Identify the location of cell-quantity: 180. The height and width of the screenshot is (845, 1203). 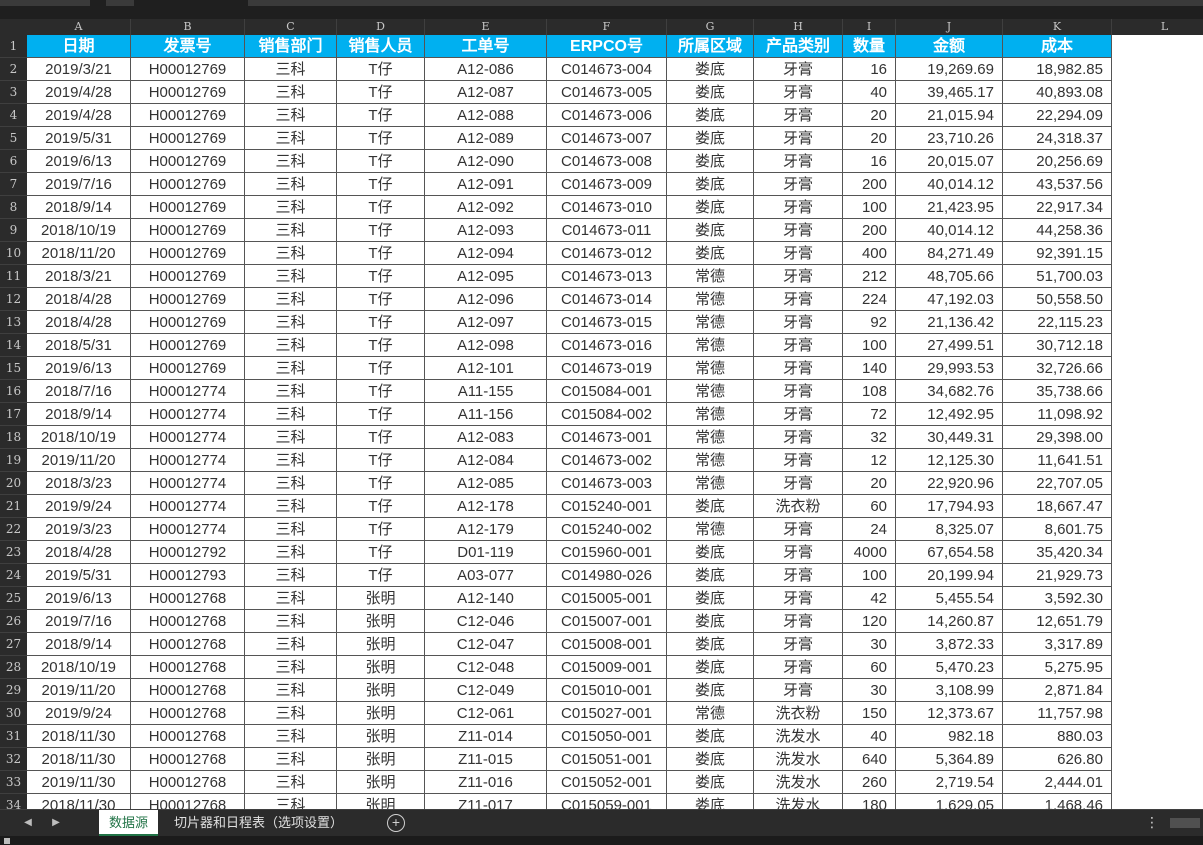
(869, 801).